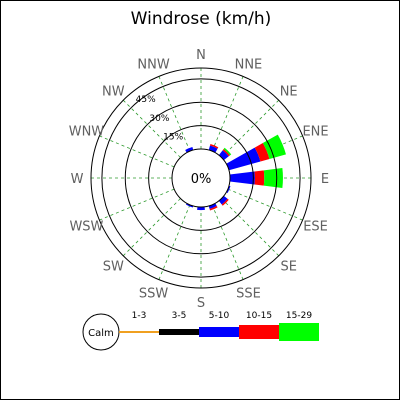  What do you see at coordinates (113, 91) in the screenshot?
I see `direction-label-nw: NW` at bounding box center [113, 91].